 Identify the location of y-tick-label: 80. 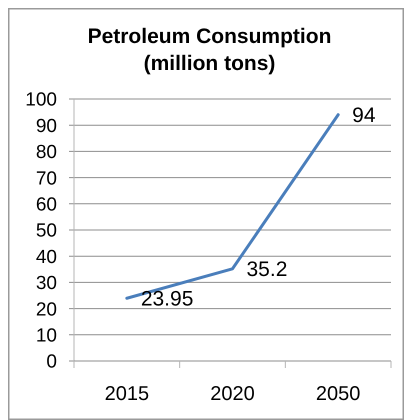
(46, 153).